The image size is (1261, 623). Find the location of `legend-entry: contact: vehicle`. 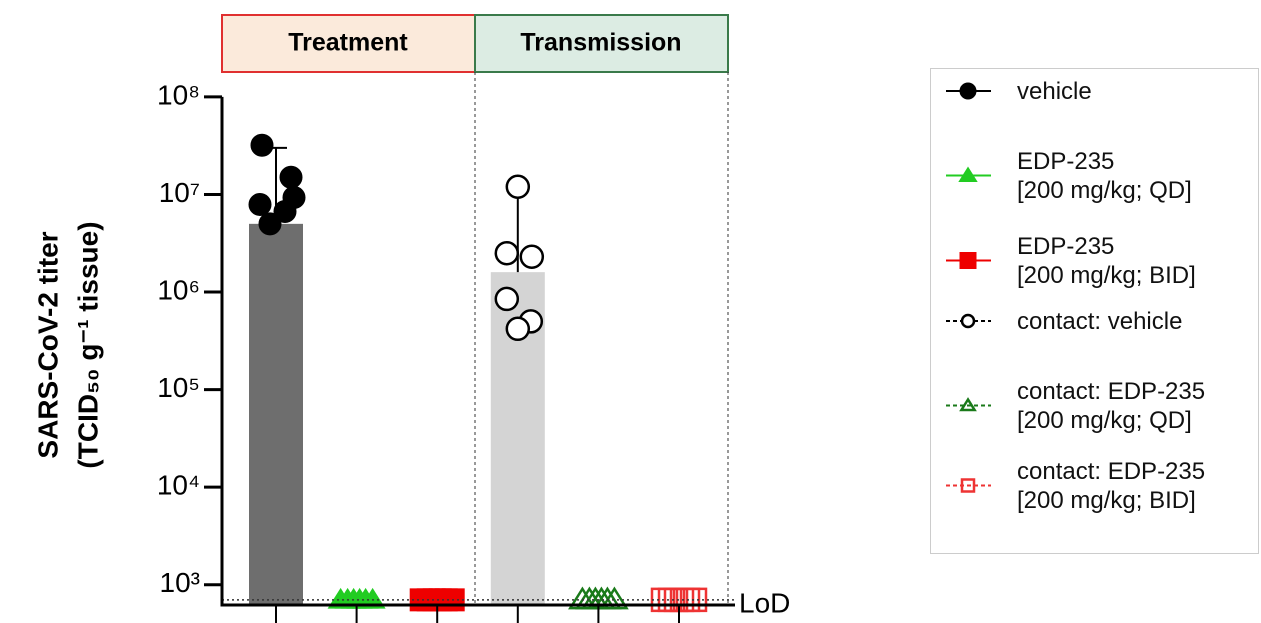

legend-entry: contact: vehicle is located at coordinates (1100, 321).